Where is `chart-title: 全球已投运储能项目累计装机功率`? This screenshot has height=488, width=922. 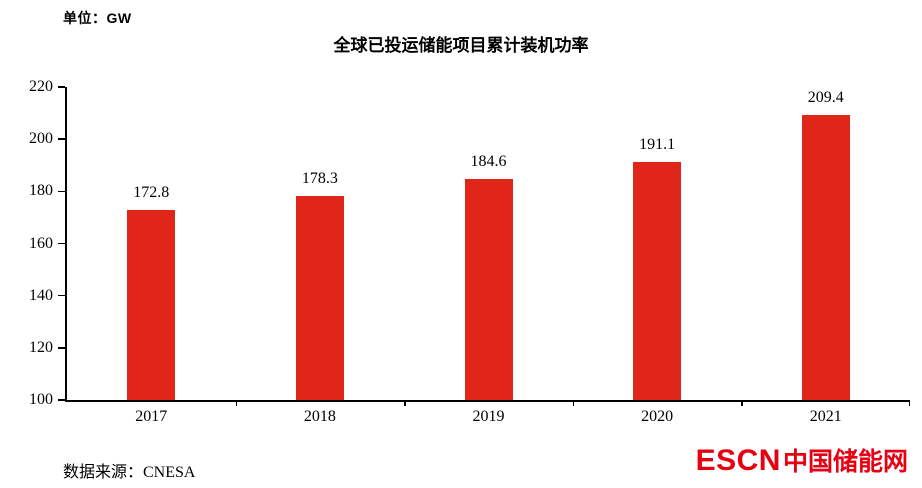 chart-title: 全球已投运储能项目累计装机功率 is located at coordinates (461, 45).